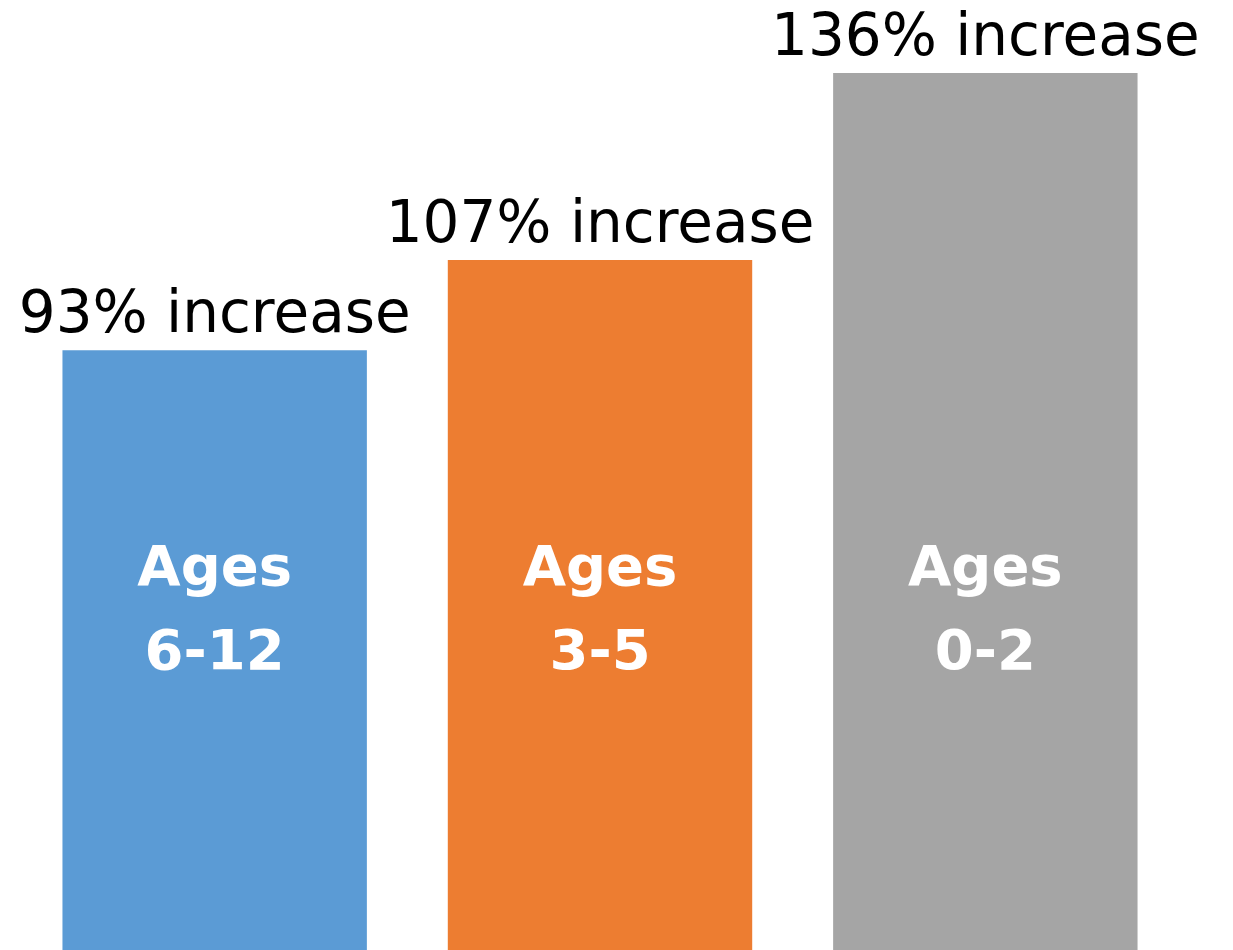 The width and height of the screenshot is (1233, 950). What do you see at coordinates (600, 607) in the screenshot?
I see `x-tick-label: Ages 3-5` at bounding box center [600, 607].